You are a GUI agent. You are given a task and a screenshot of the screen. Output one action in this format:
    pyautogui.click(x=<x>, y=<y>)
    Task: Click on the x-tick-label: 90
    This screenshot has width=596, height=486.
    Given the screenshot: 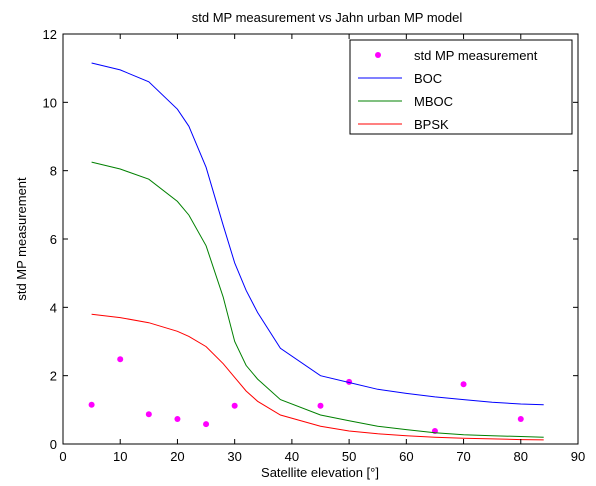 What is the action you would take?
    pyautogui.click(x=578, y=456)
    